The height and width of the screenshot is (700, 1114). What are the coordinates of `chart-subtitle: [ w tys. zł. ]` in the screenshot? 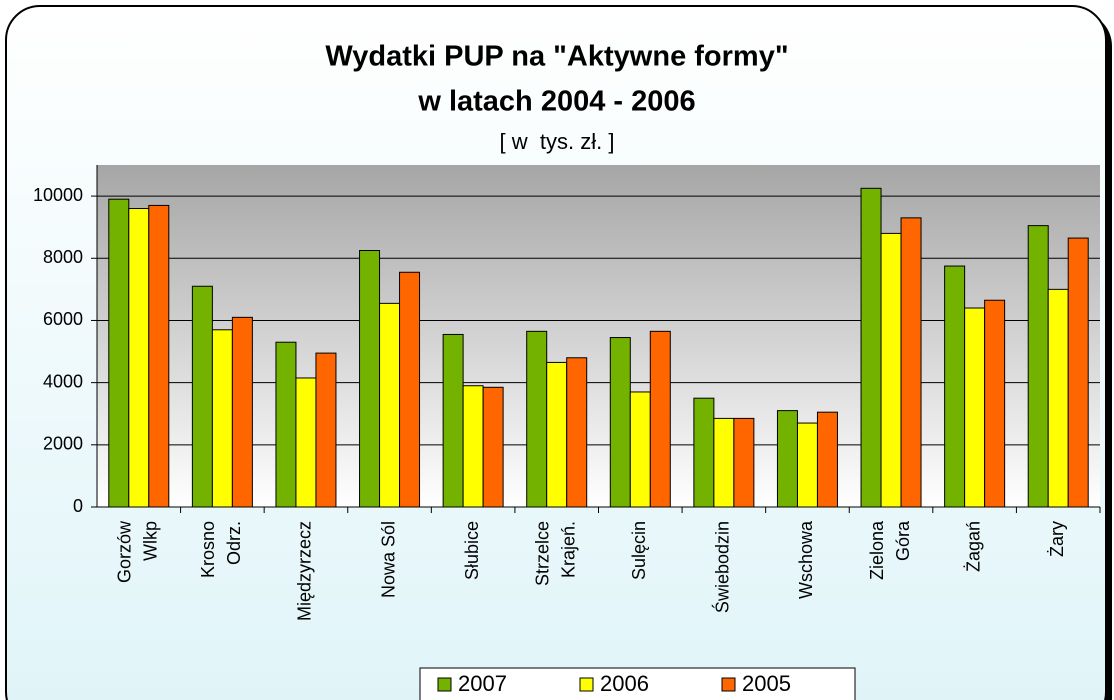 It's located at (557, 141).